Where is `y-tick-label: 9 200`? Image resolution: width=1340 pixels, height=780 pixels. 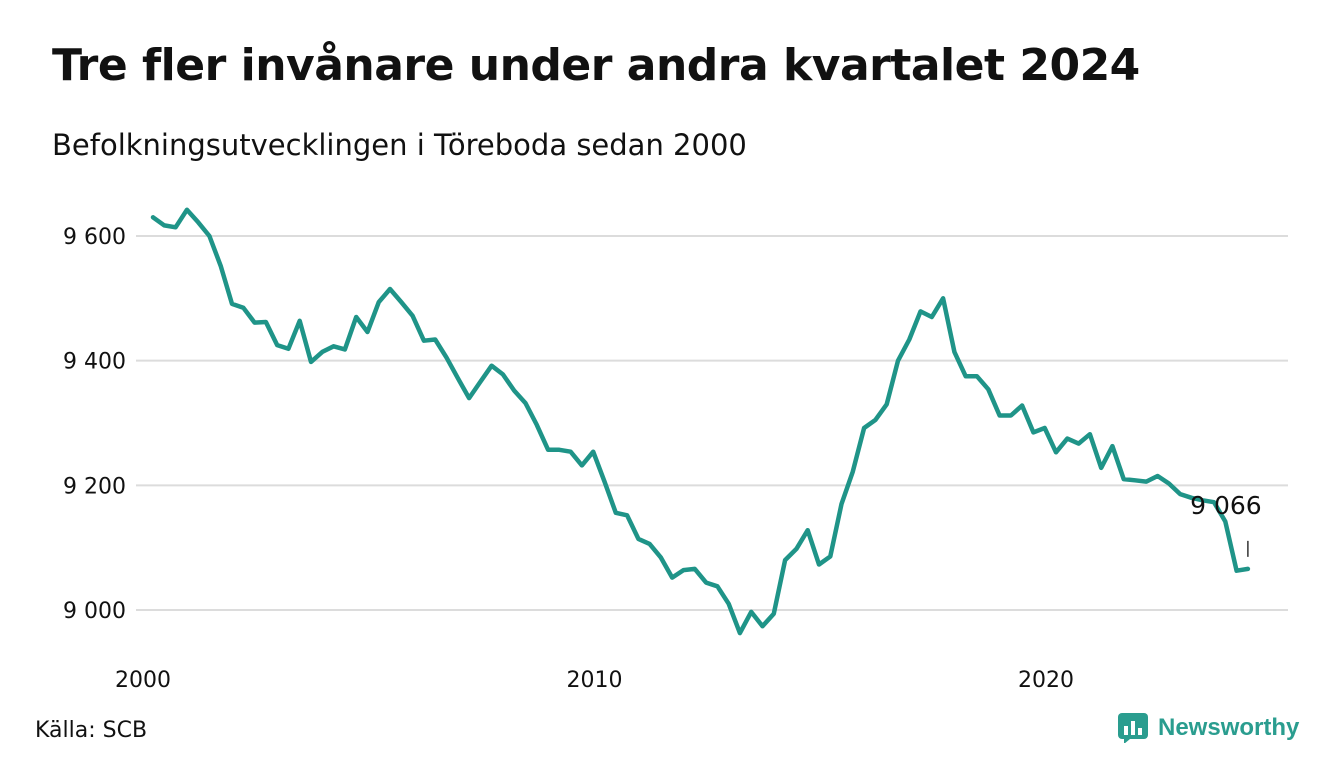 y-tick-label: 9 200 is located at coordinates (94, 486).